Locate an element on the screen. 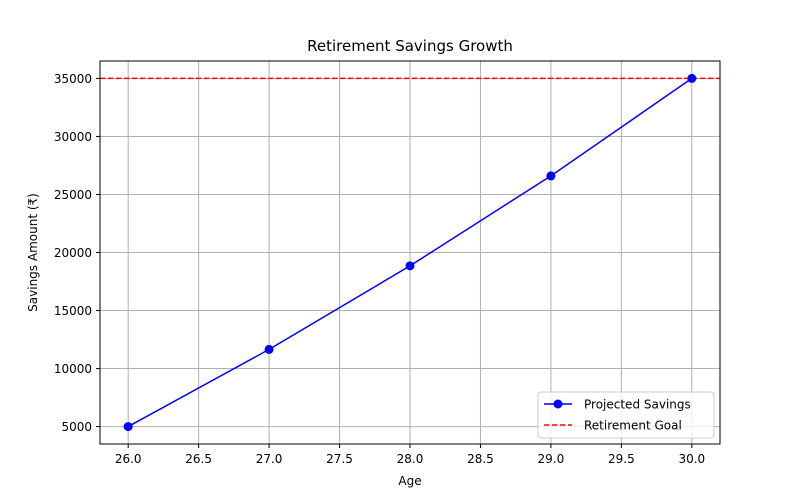  x-tick-label: 26.5 is located at coordinates (198, 459).